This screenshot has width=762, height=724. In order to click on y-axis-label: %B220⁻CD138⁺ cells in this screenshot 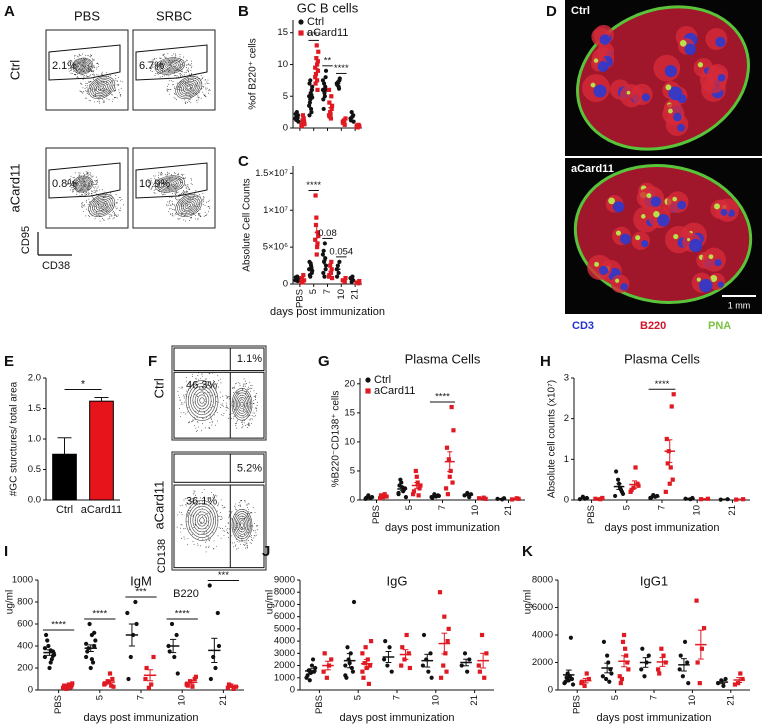, I will do `click(336, 439)`.